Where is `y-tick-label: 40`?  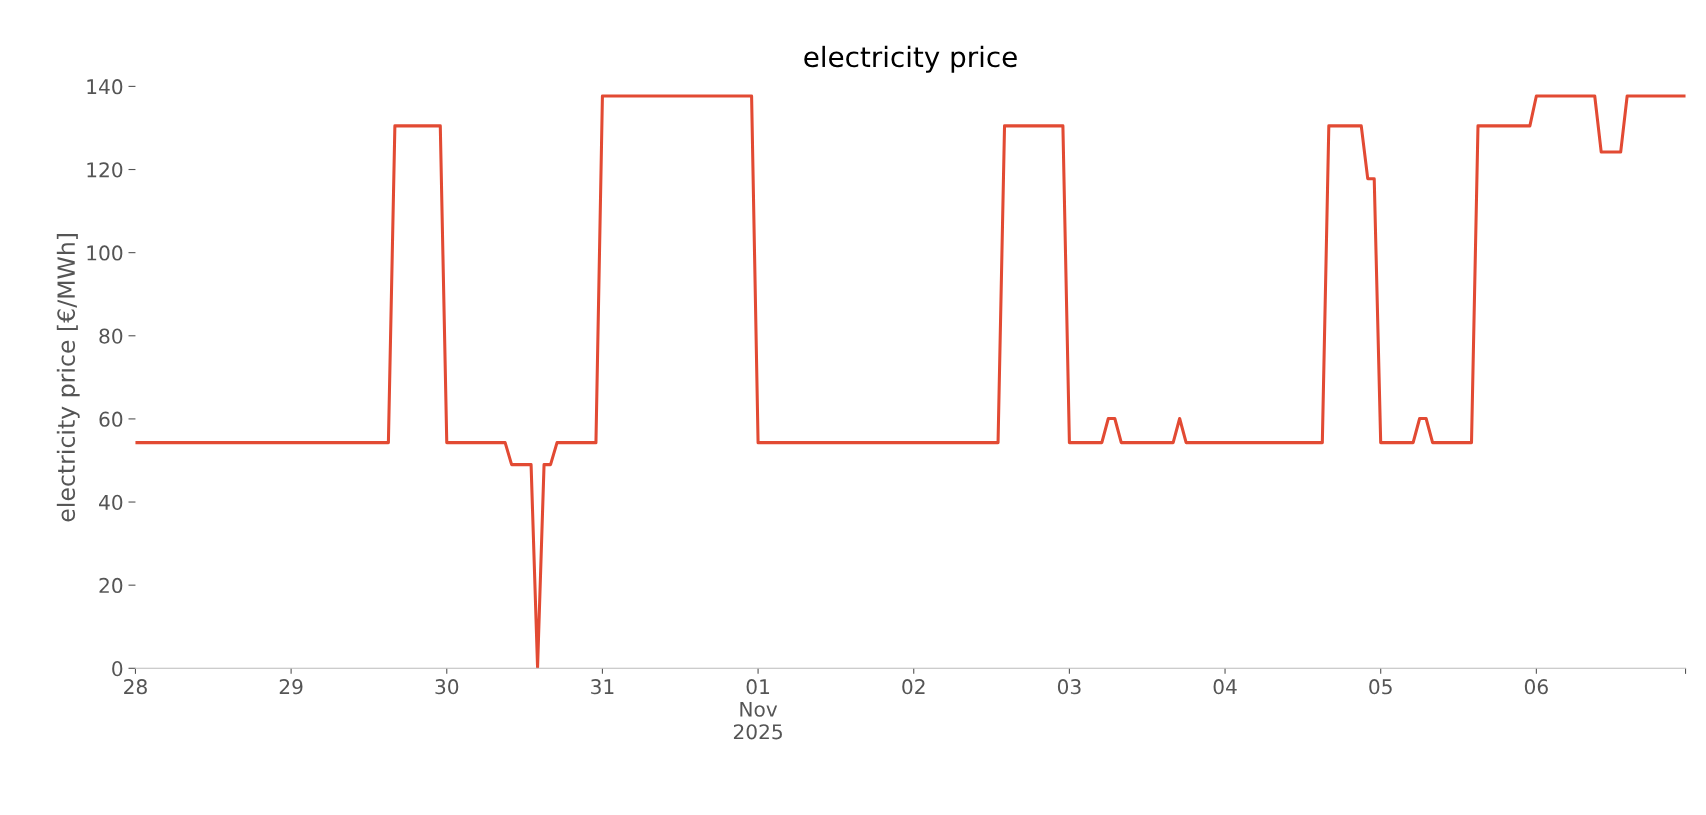 y-tick-label: 40 is located at coordinates (111, 502).